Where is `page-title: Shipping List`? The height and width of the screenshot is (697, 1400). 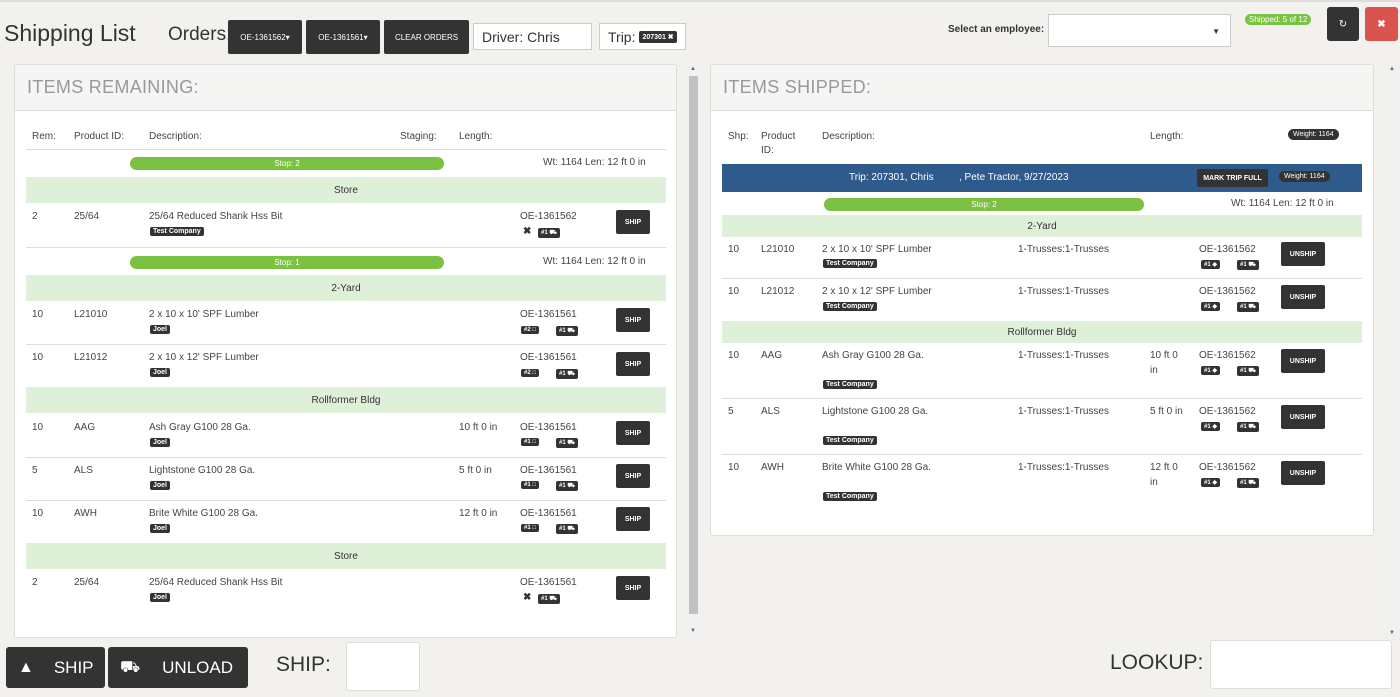
page-title: Shipping List is located at coordinates (70, 33).